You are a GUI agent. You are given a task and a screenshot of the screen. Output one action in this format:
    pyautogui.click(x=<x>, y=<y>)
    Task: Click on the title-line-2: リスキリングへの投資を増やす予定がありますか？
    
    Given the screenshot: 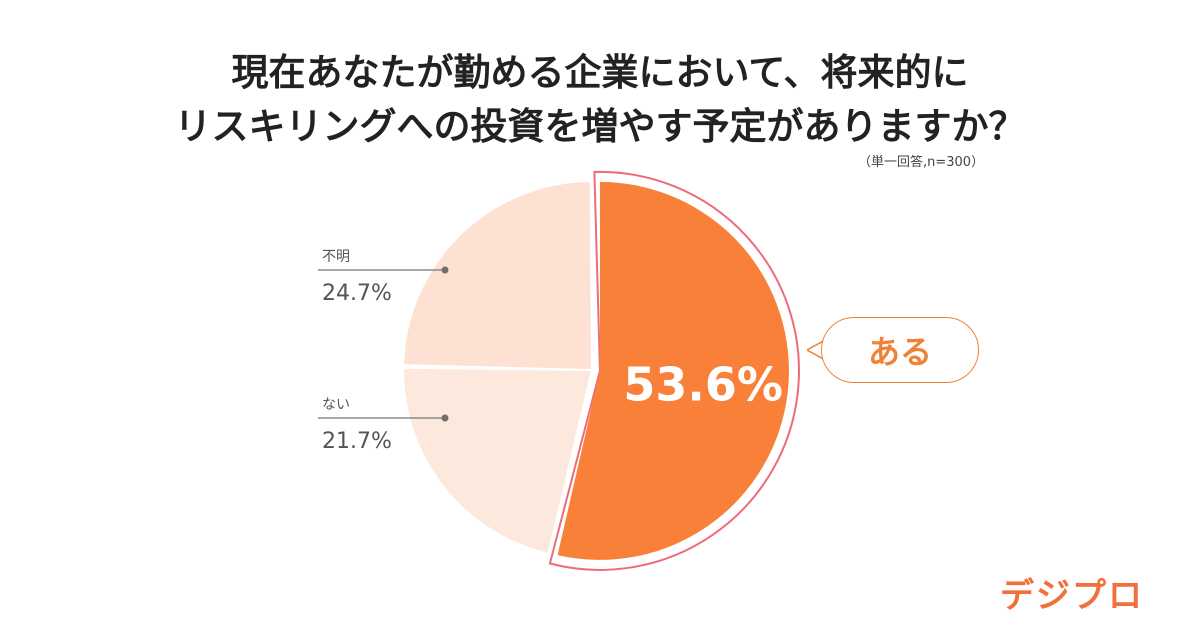 What is the action you would take?
    pyautogui.click(x=600, y=126)
    